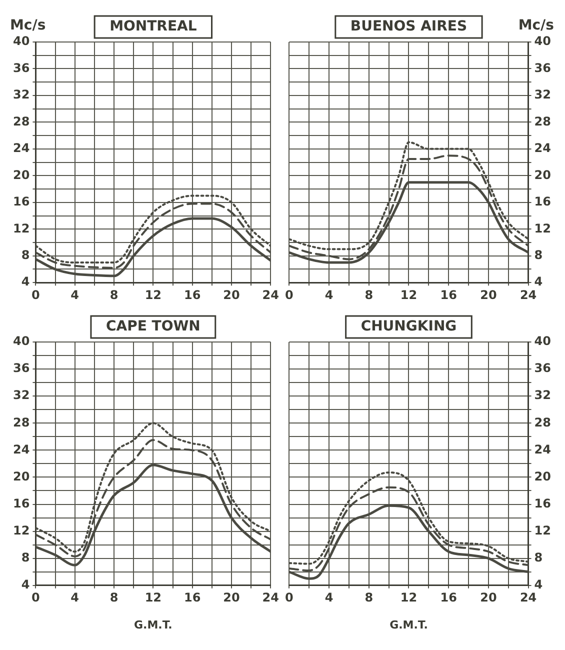 This screenshot has width=565, height=650. What do you see at coordinates (153, 26) in the screenshot?
I see `chart-title: MONTREAL` at bounding box center [153, 26].